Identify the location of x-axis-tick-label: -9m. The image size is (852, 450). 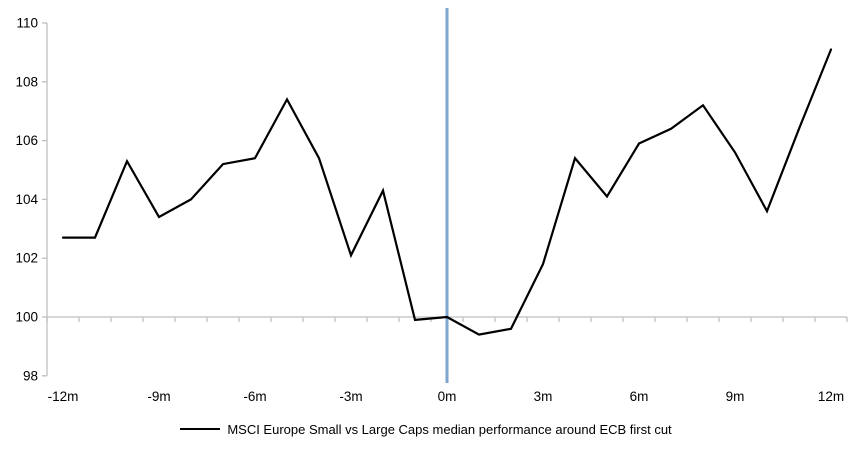
(158, 396).